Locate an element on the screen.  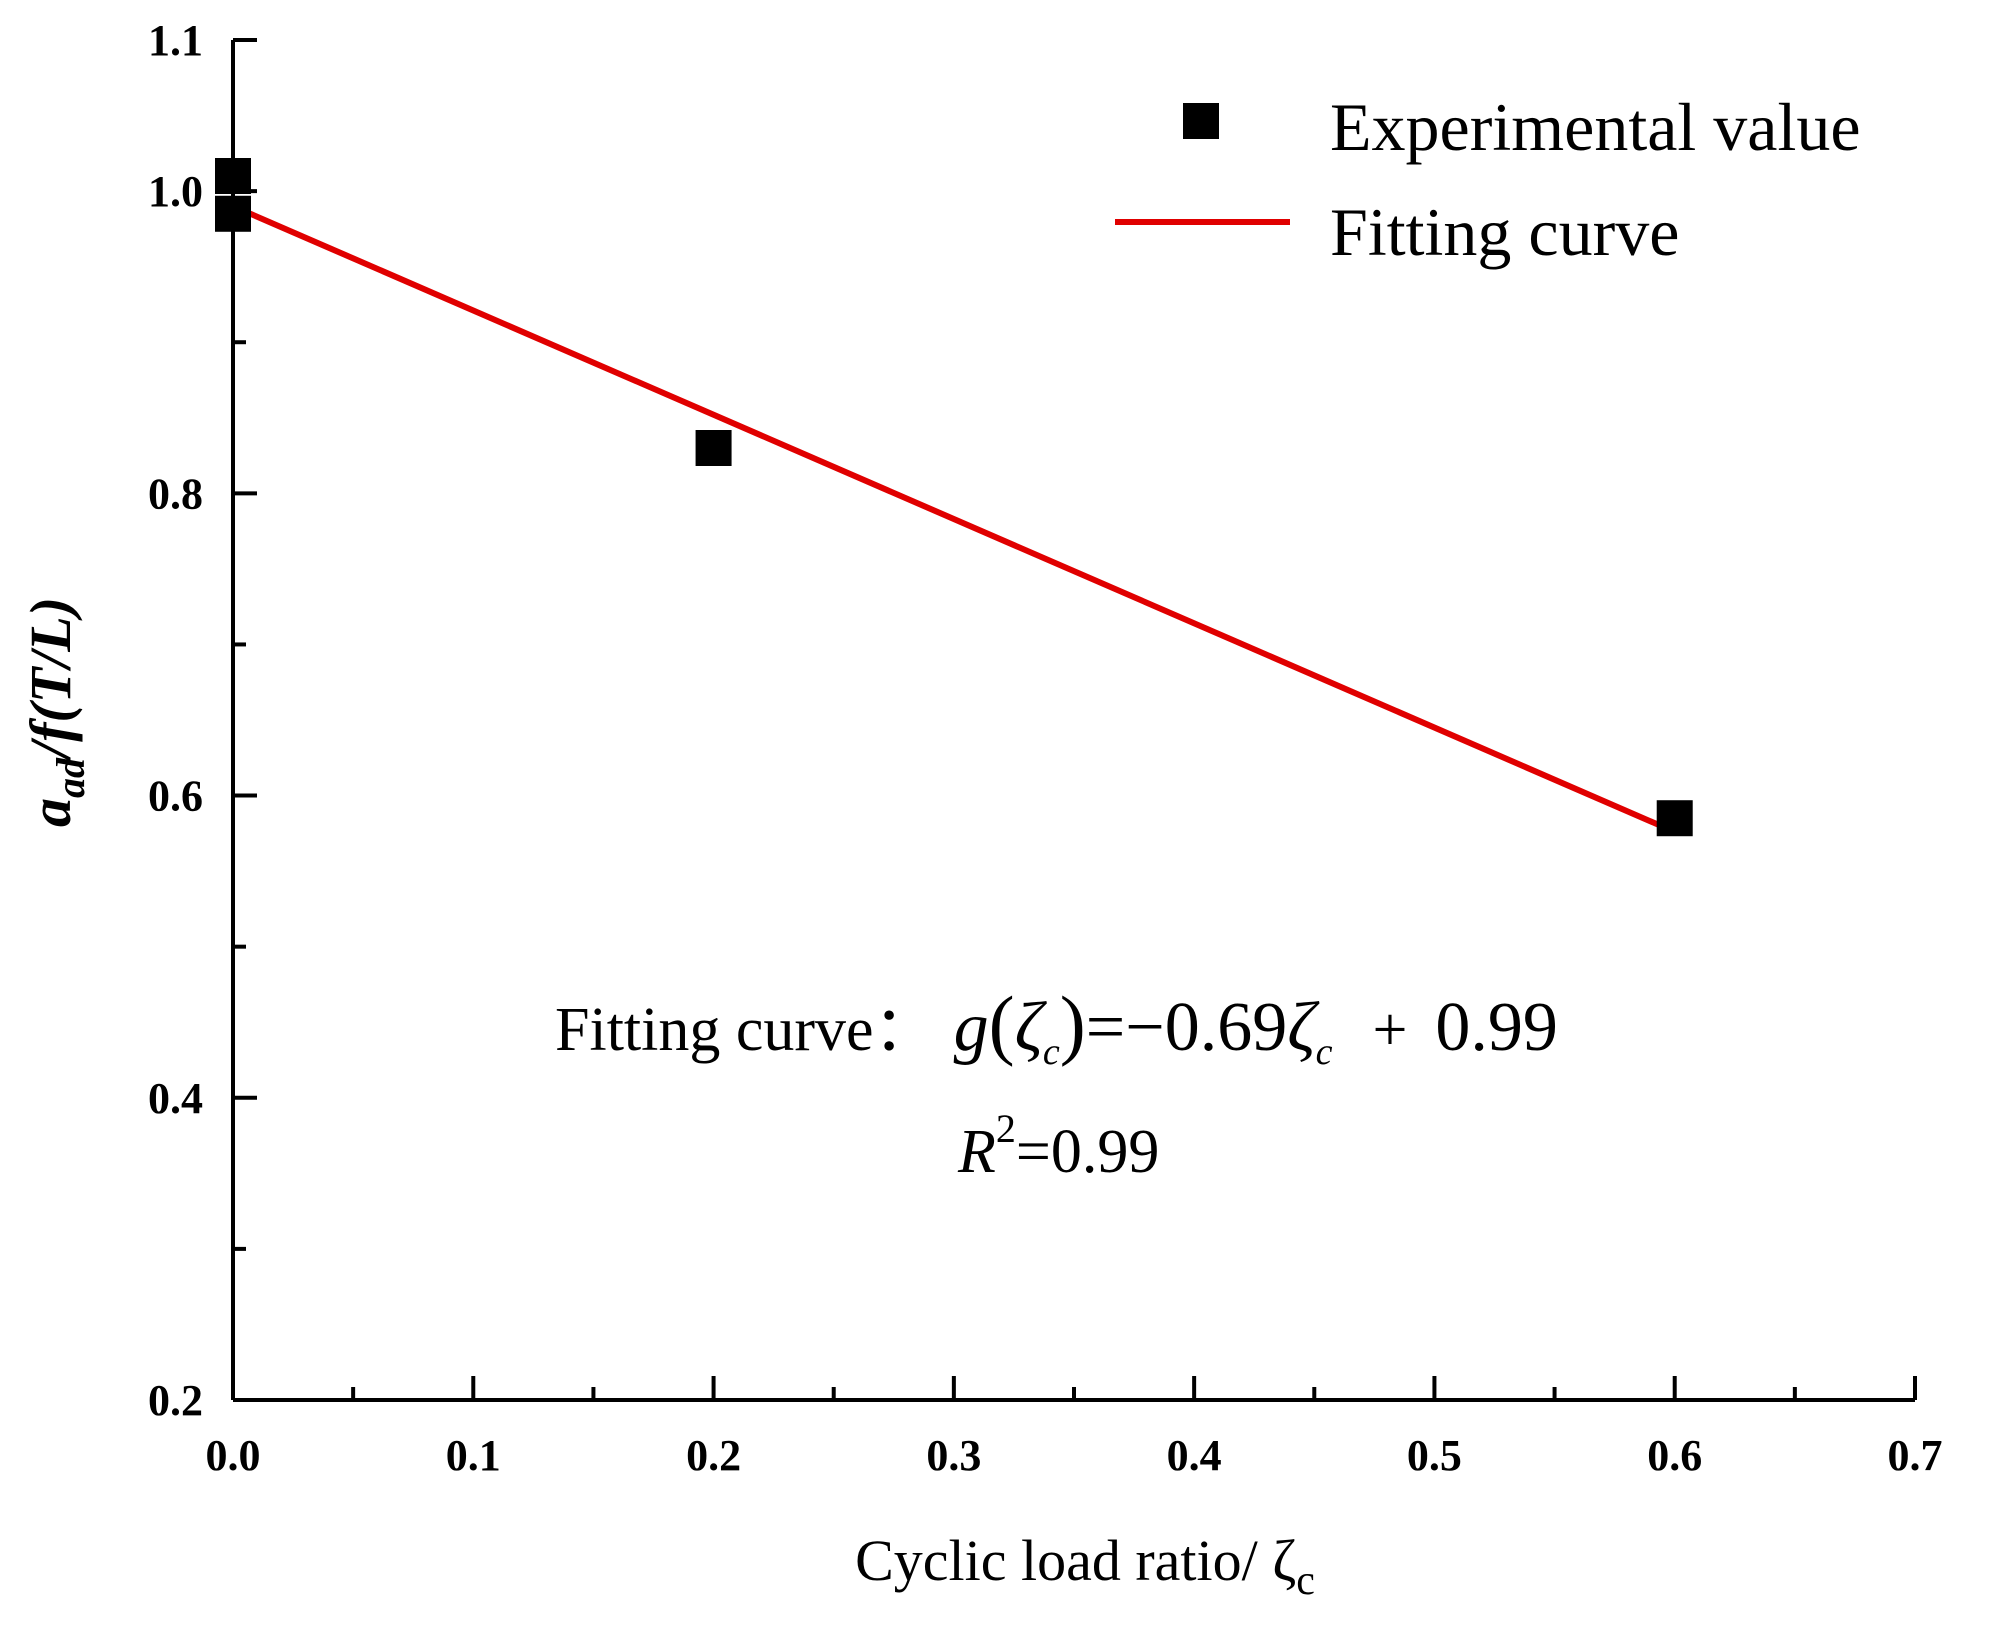
x-axis-title-subscript: c is located at coordinates (1305, 1581).